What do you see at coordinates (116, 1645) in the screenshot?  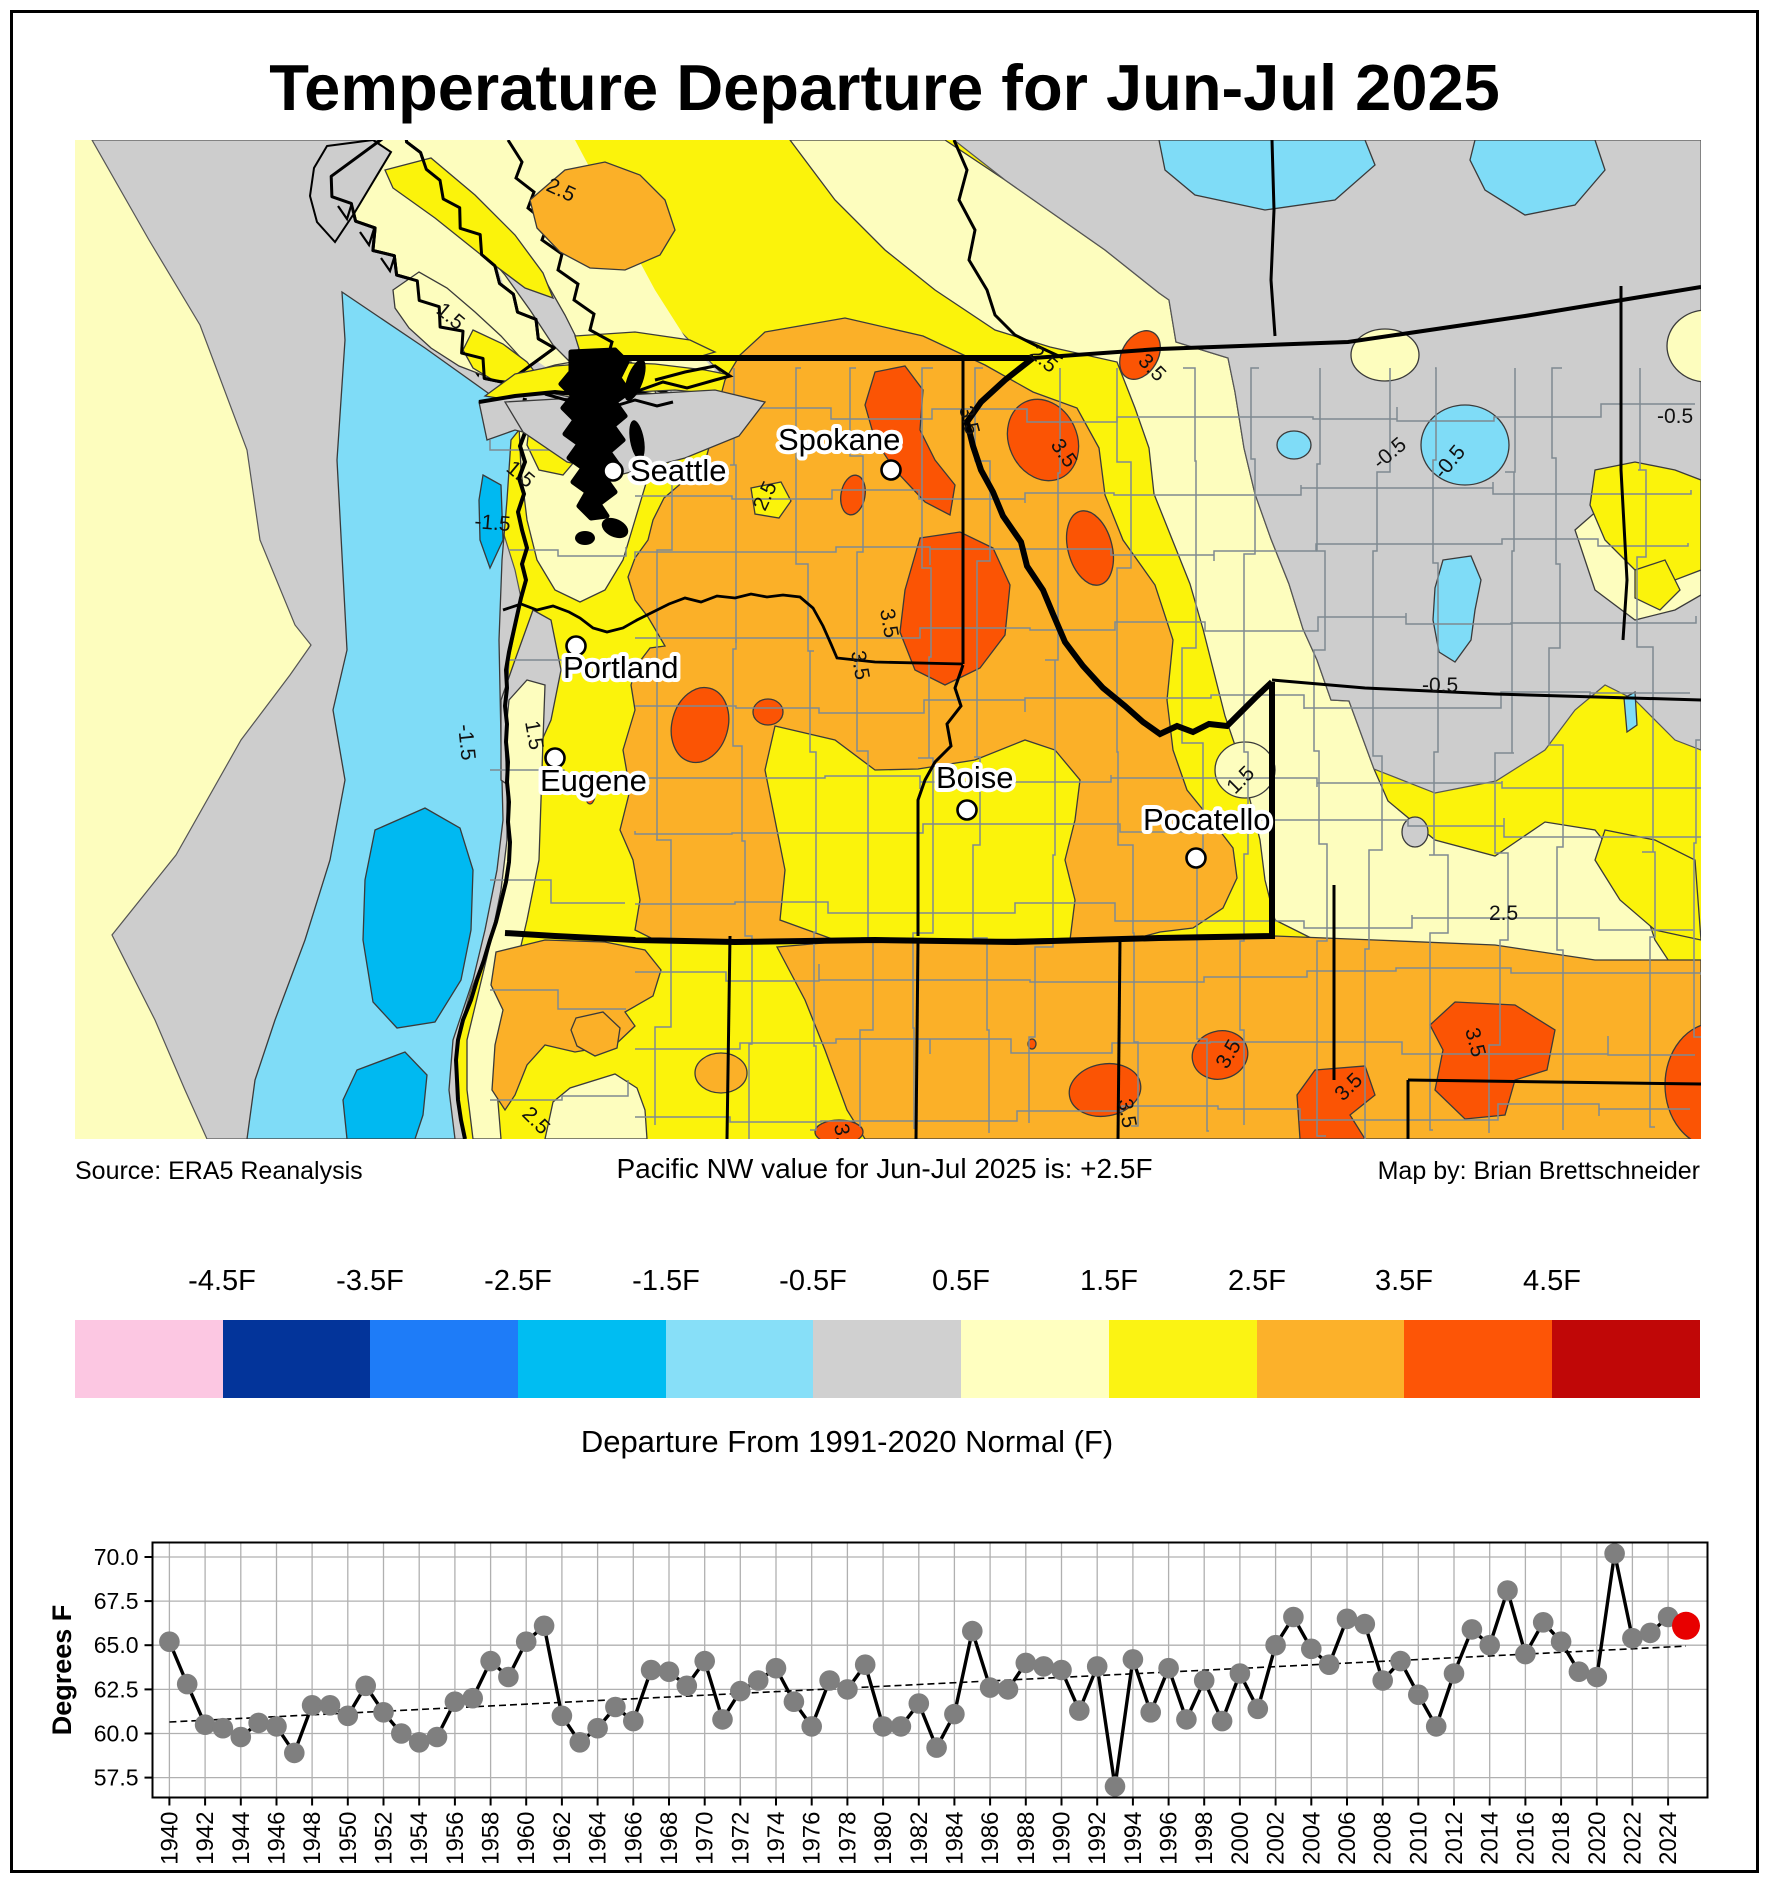 I see `svg-text: 65.0` at bounding box center [116, 1645].